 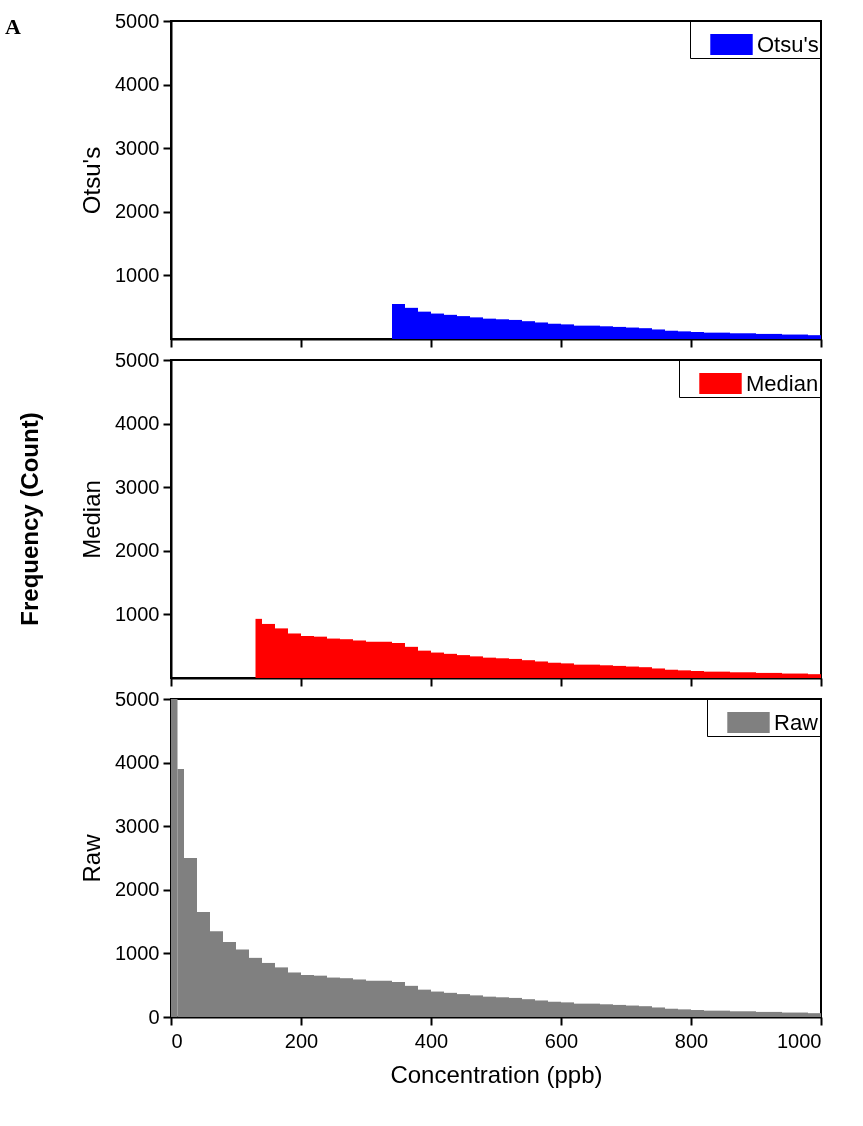 I want to click on text: Frequency (Count), so click(x=29, y=519).